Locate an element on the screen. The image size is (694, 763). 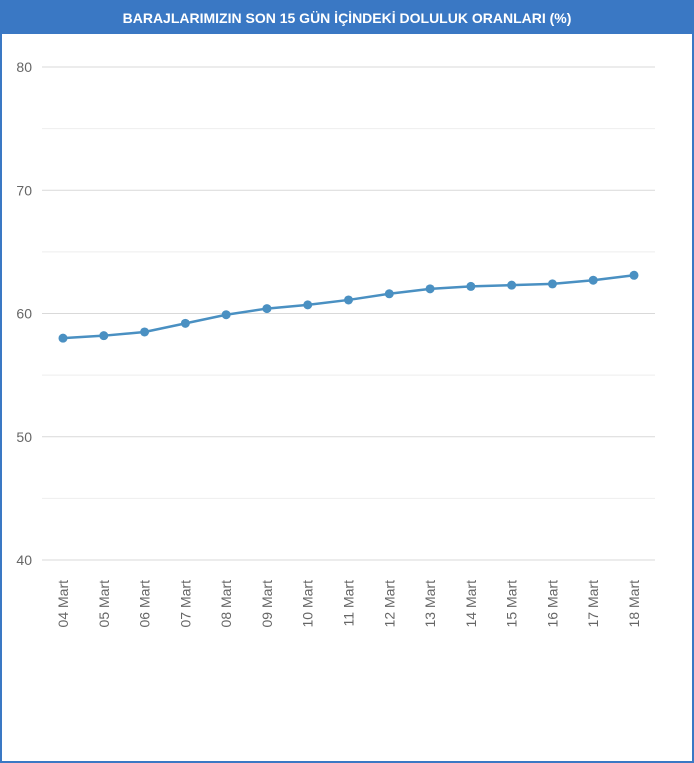
x-tick-label: 13 Mart is located at coordinates (430, 604).